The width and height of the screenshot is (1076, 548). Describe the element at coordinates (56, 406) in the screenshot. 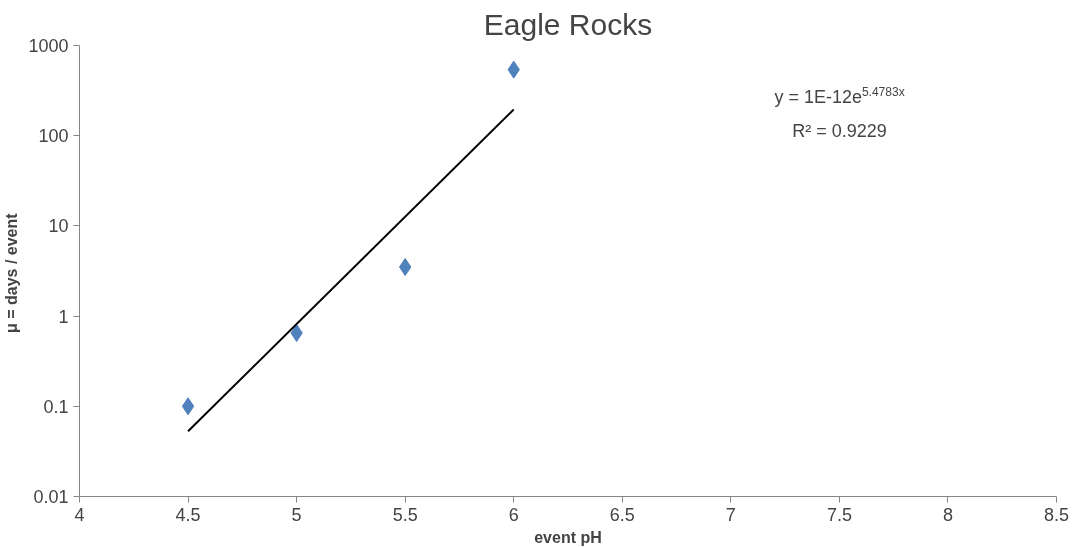

I see `y-tick-label: 0.1` at that location.